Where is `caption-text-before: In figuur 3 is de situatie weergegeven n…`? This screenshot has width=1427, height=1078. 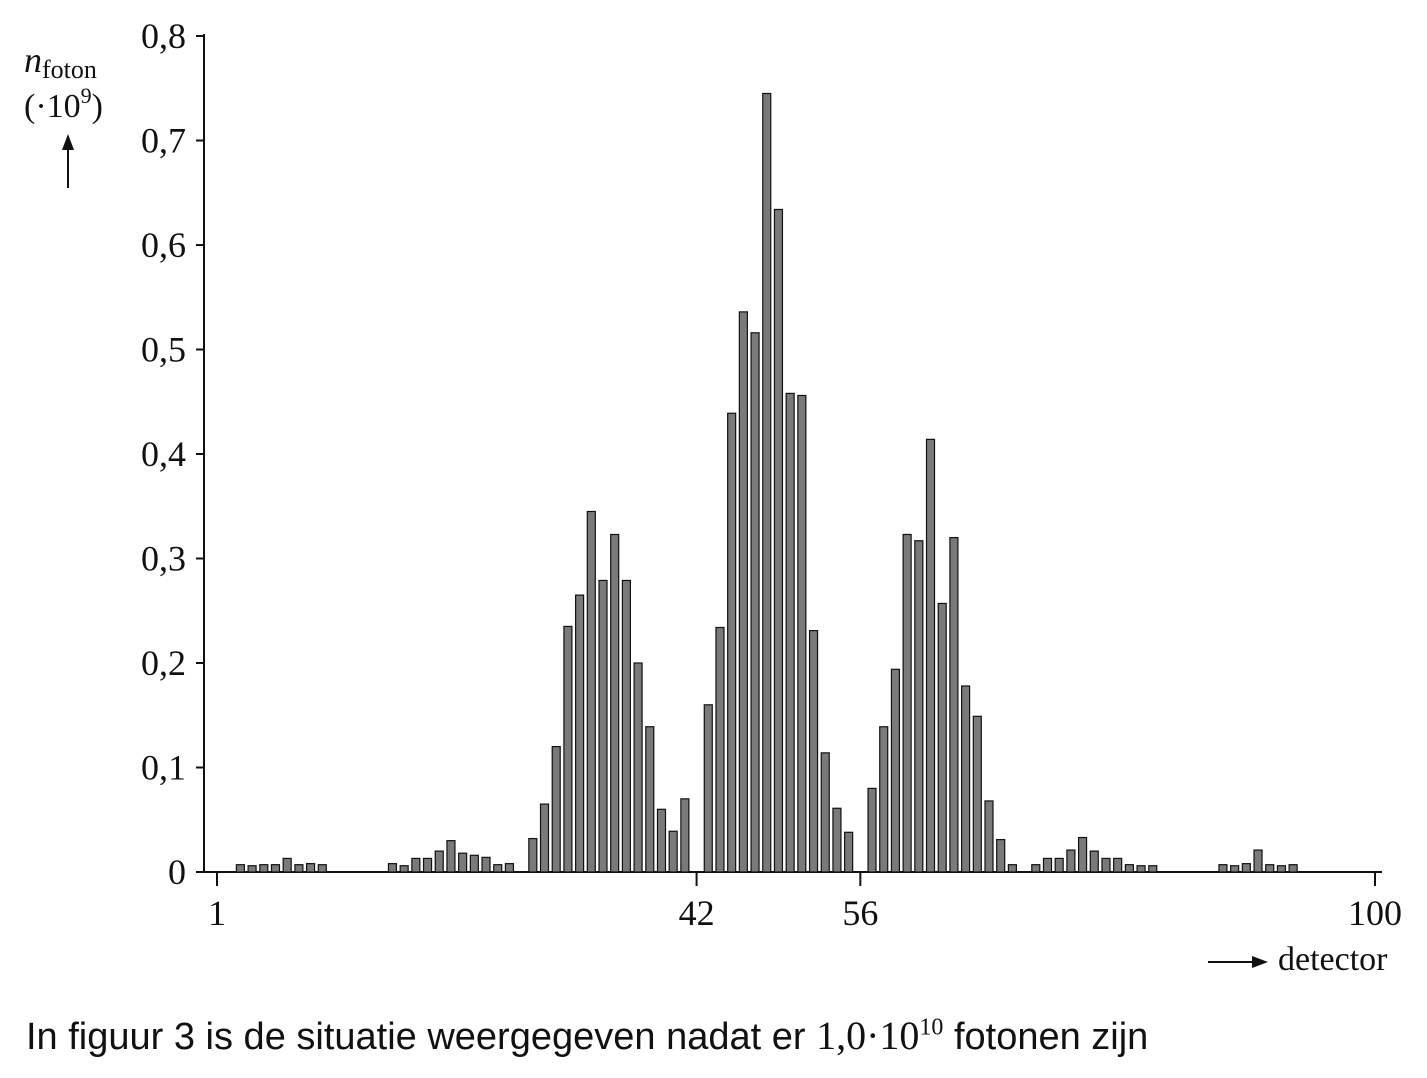 caption-text-before: In figuur 3 is de situatie weergegeven n… is located at coordinates (421, 1037).